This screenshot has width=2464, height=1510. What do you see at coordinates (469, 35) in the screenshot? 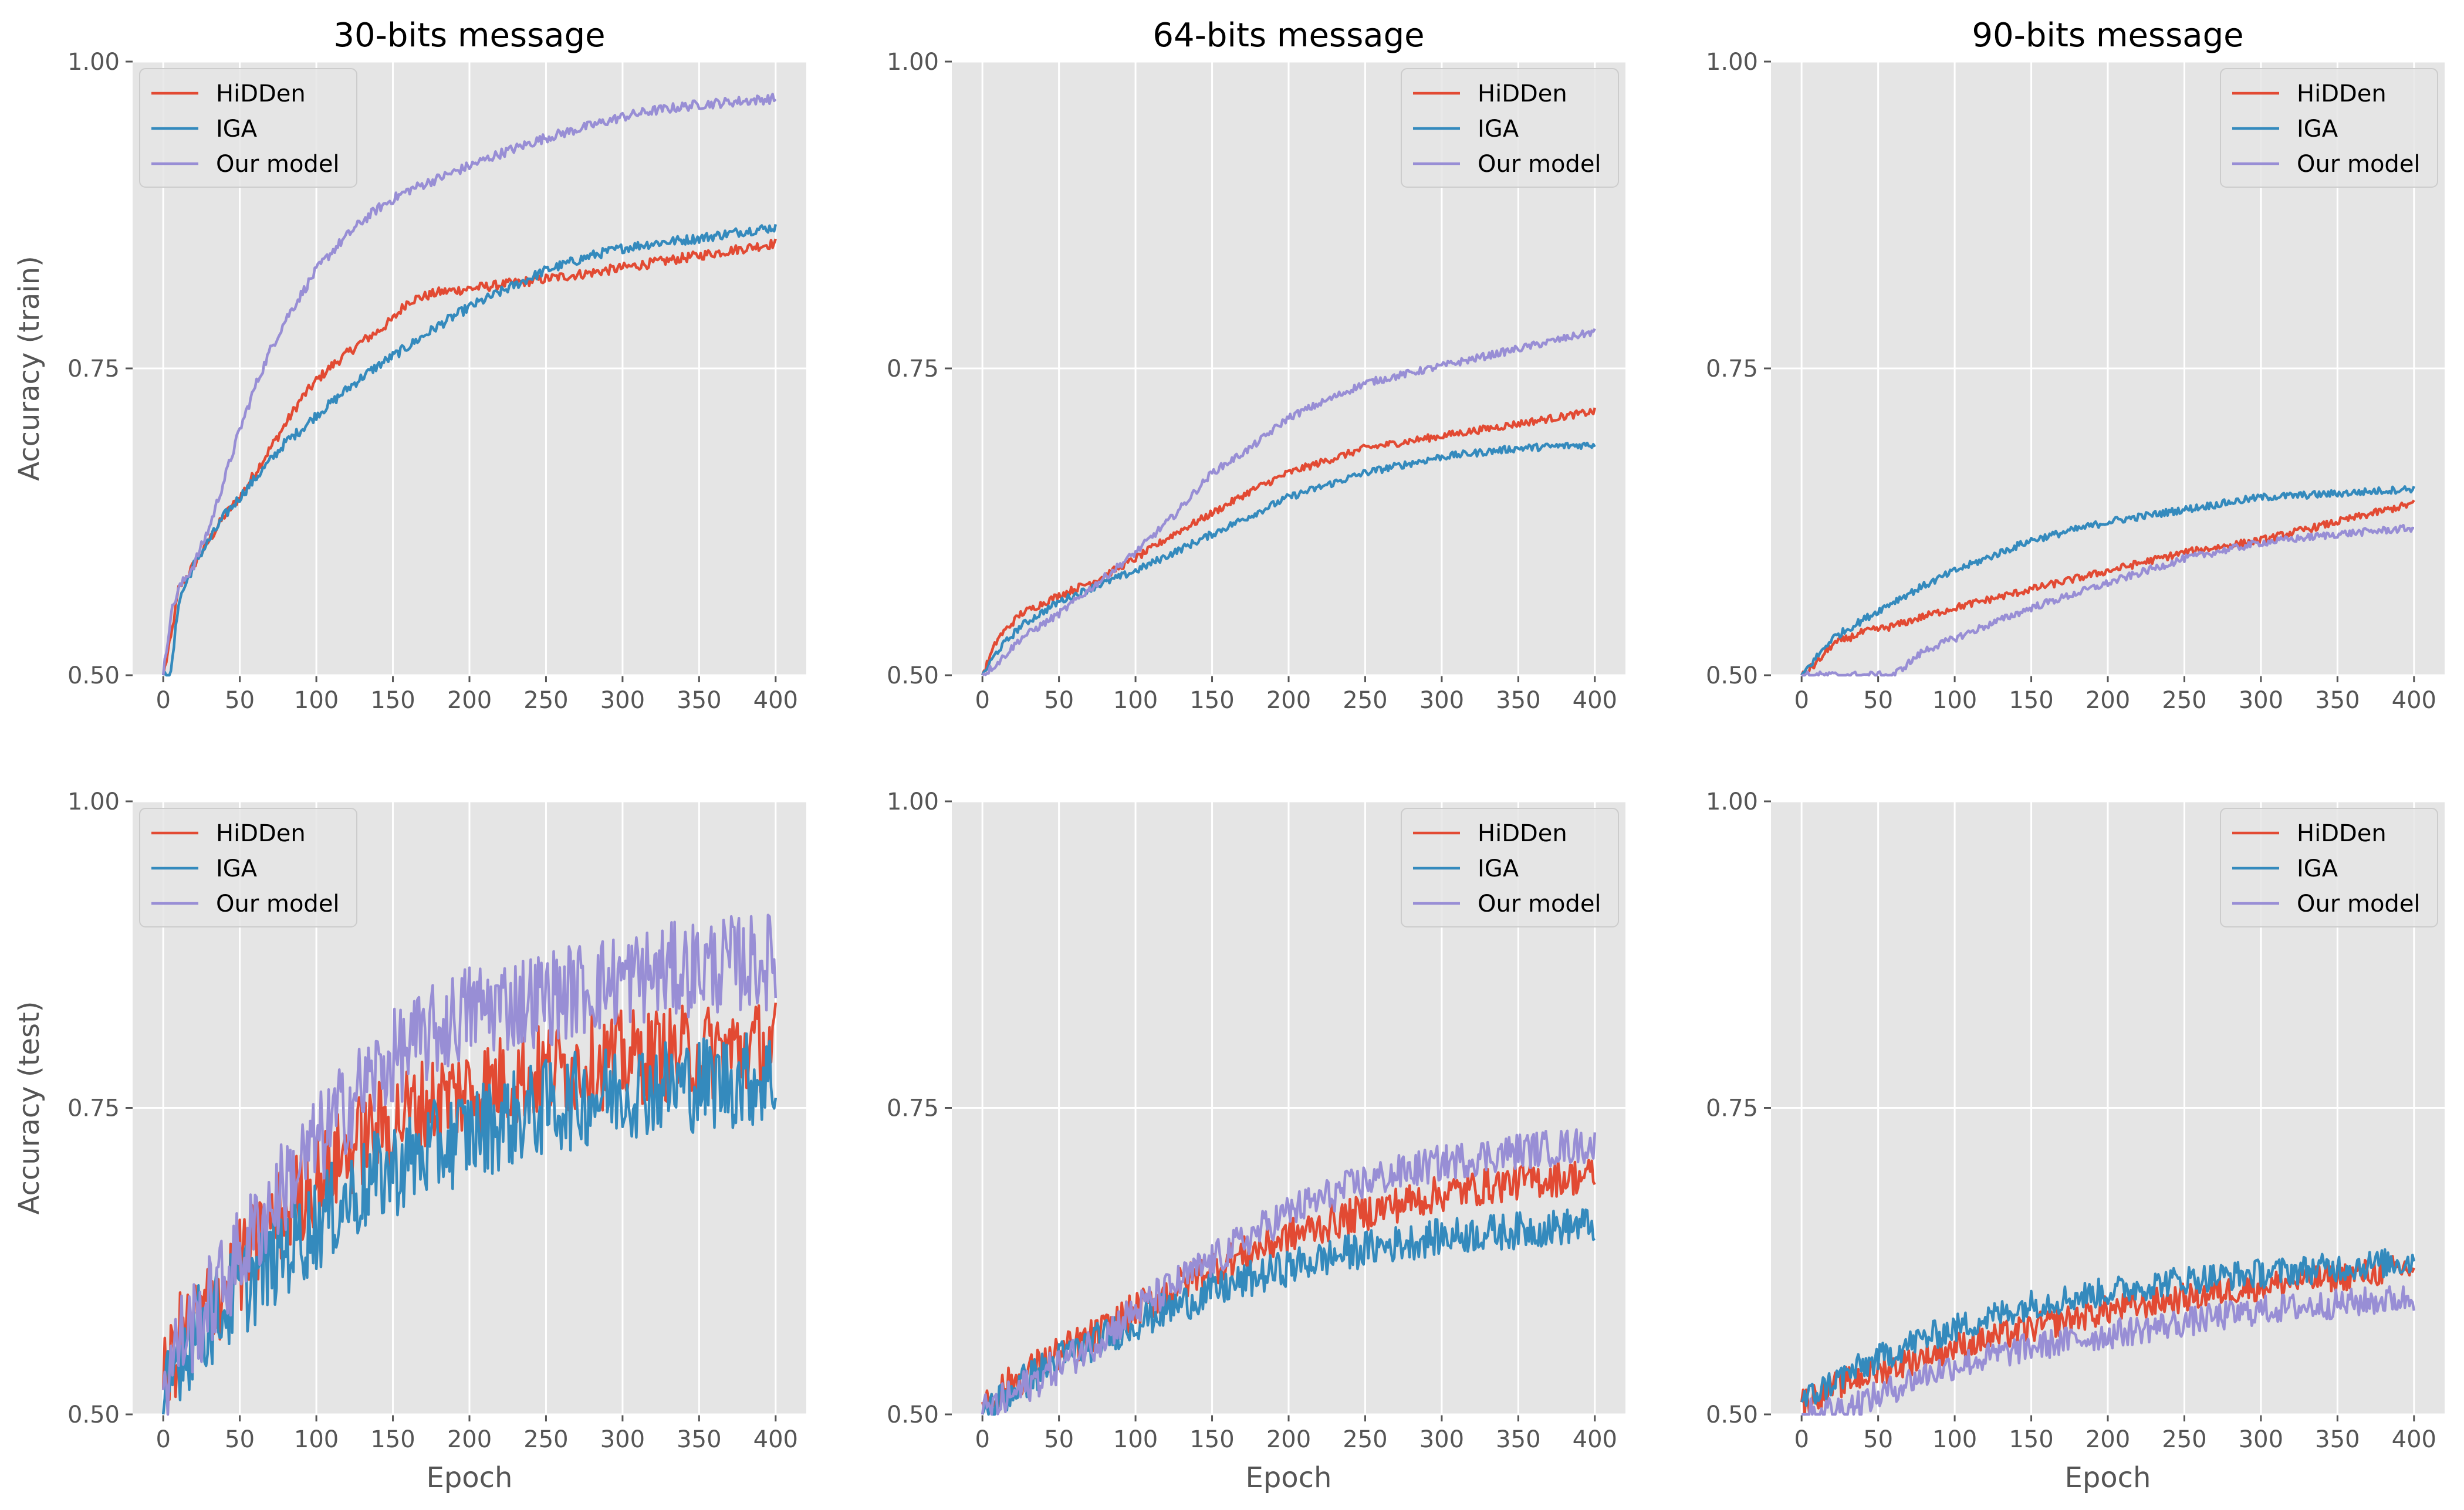
I see `chart-title: 30-bits message` at bounding box center [469, 35].